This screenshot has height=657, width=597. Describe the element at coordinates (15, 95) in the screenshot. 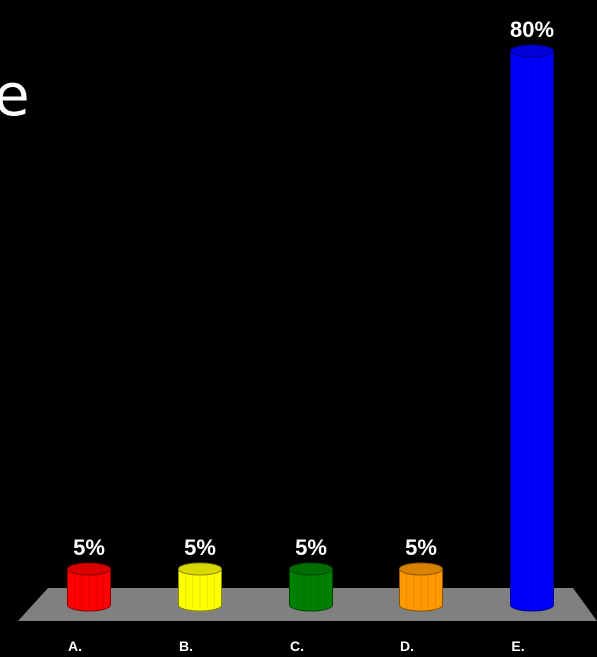

I see `cut-off-slide-text: e` at that location.